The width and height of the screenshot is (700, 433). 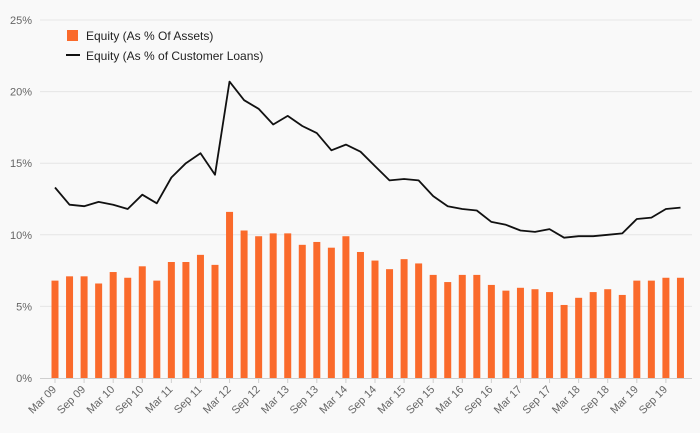 I want to click on y-tick-label: 5%, so click(x=24, y=307).